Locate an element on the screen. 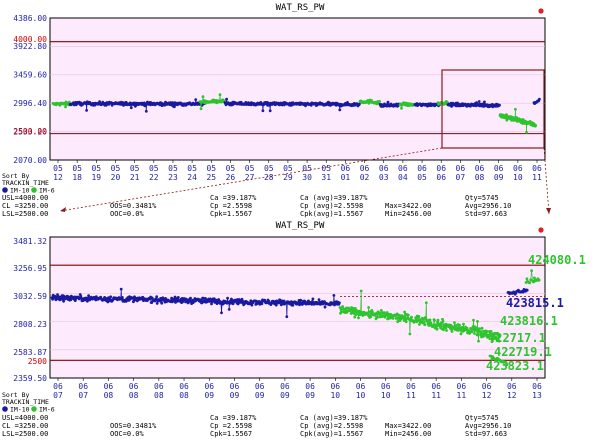  stat-std: Std=97.663 is located at coordinates (486, 434).